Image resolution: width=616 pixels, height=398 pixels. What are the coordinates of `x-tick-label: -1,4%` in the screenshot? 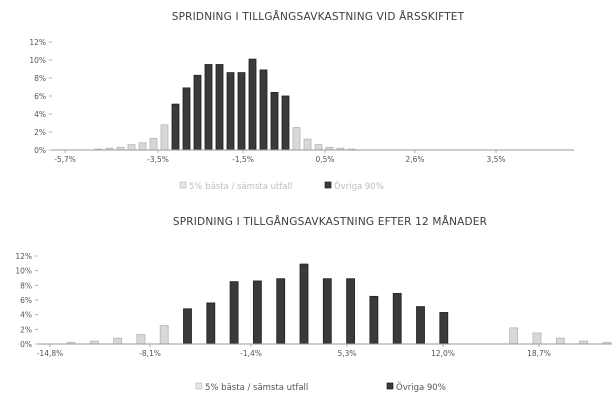 It's located at (251, 353).